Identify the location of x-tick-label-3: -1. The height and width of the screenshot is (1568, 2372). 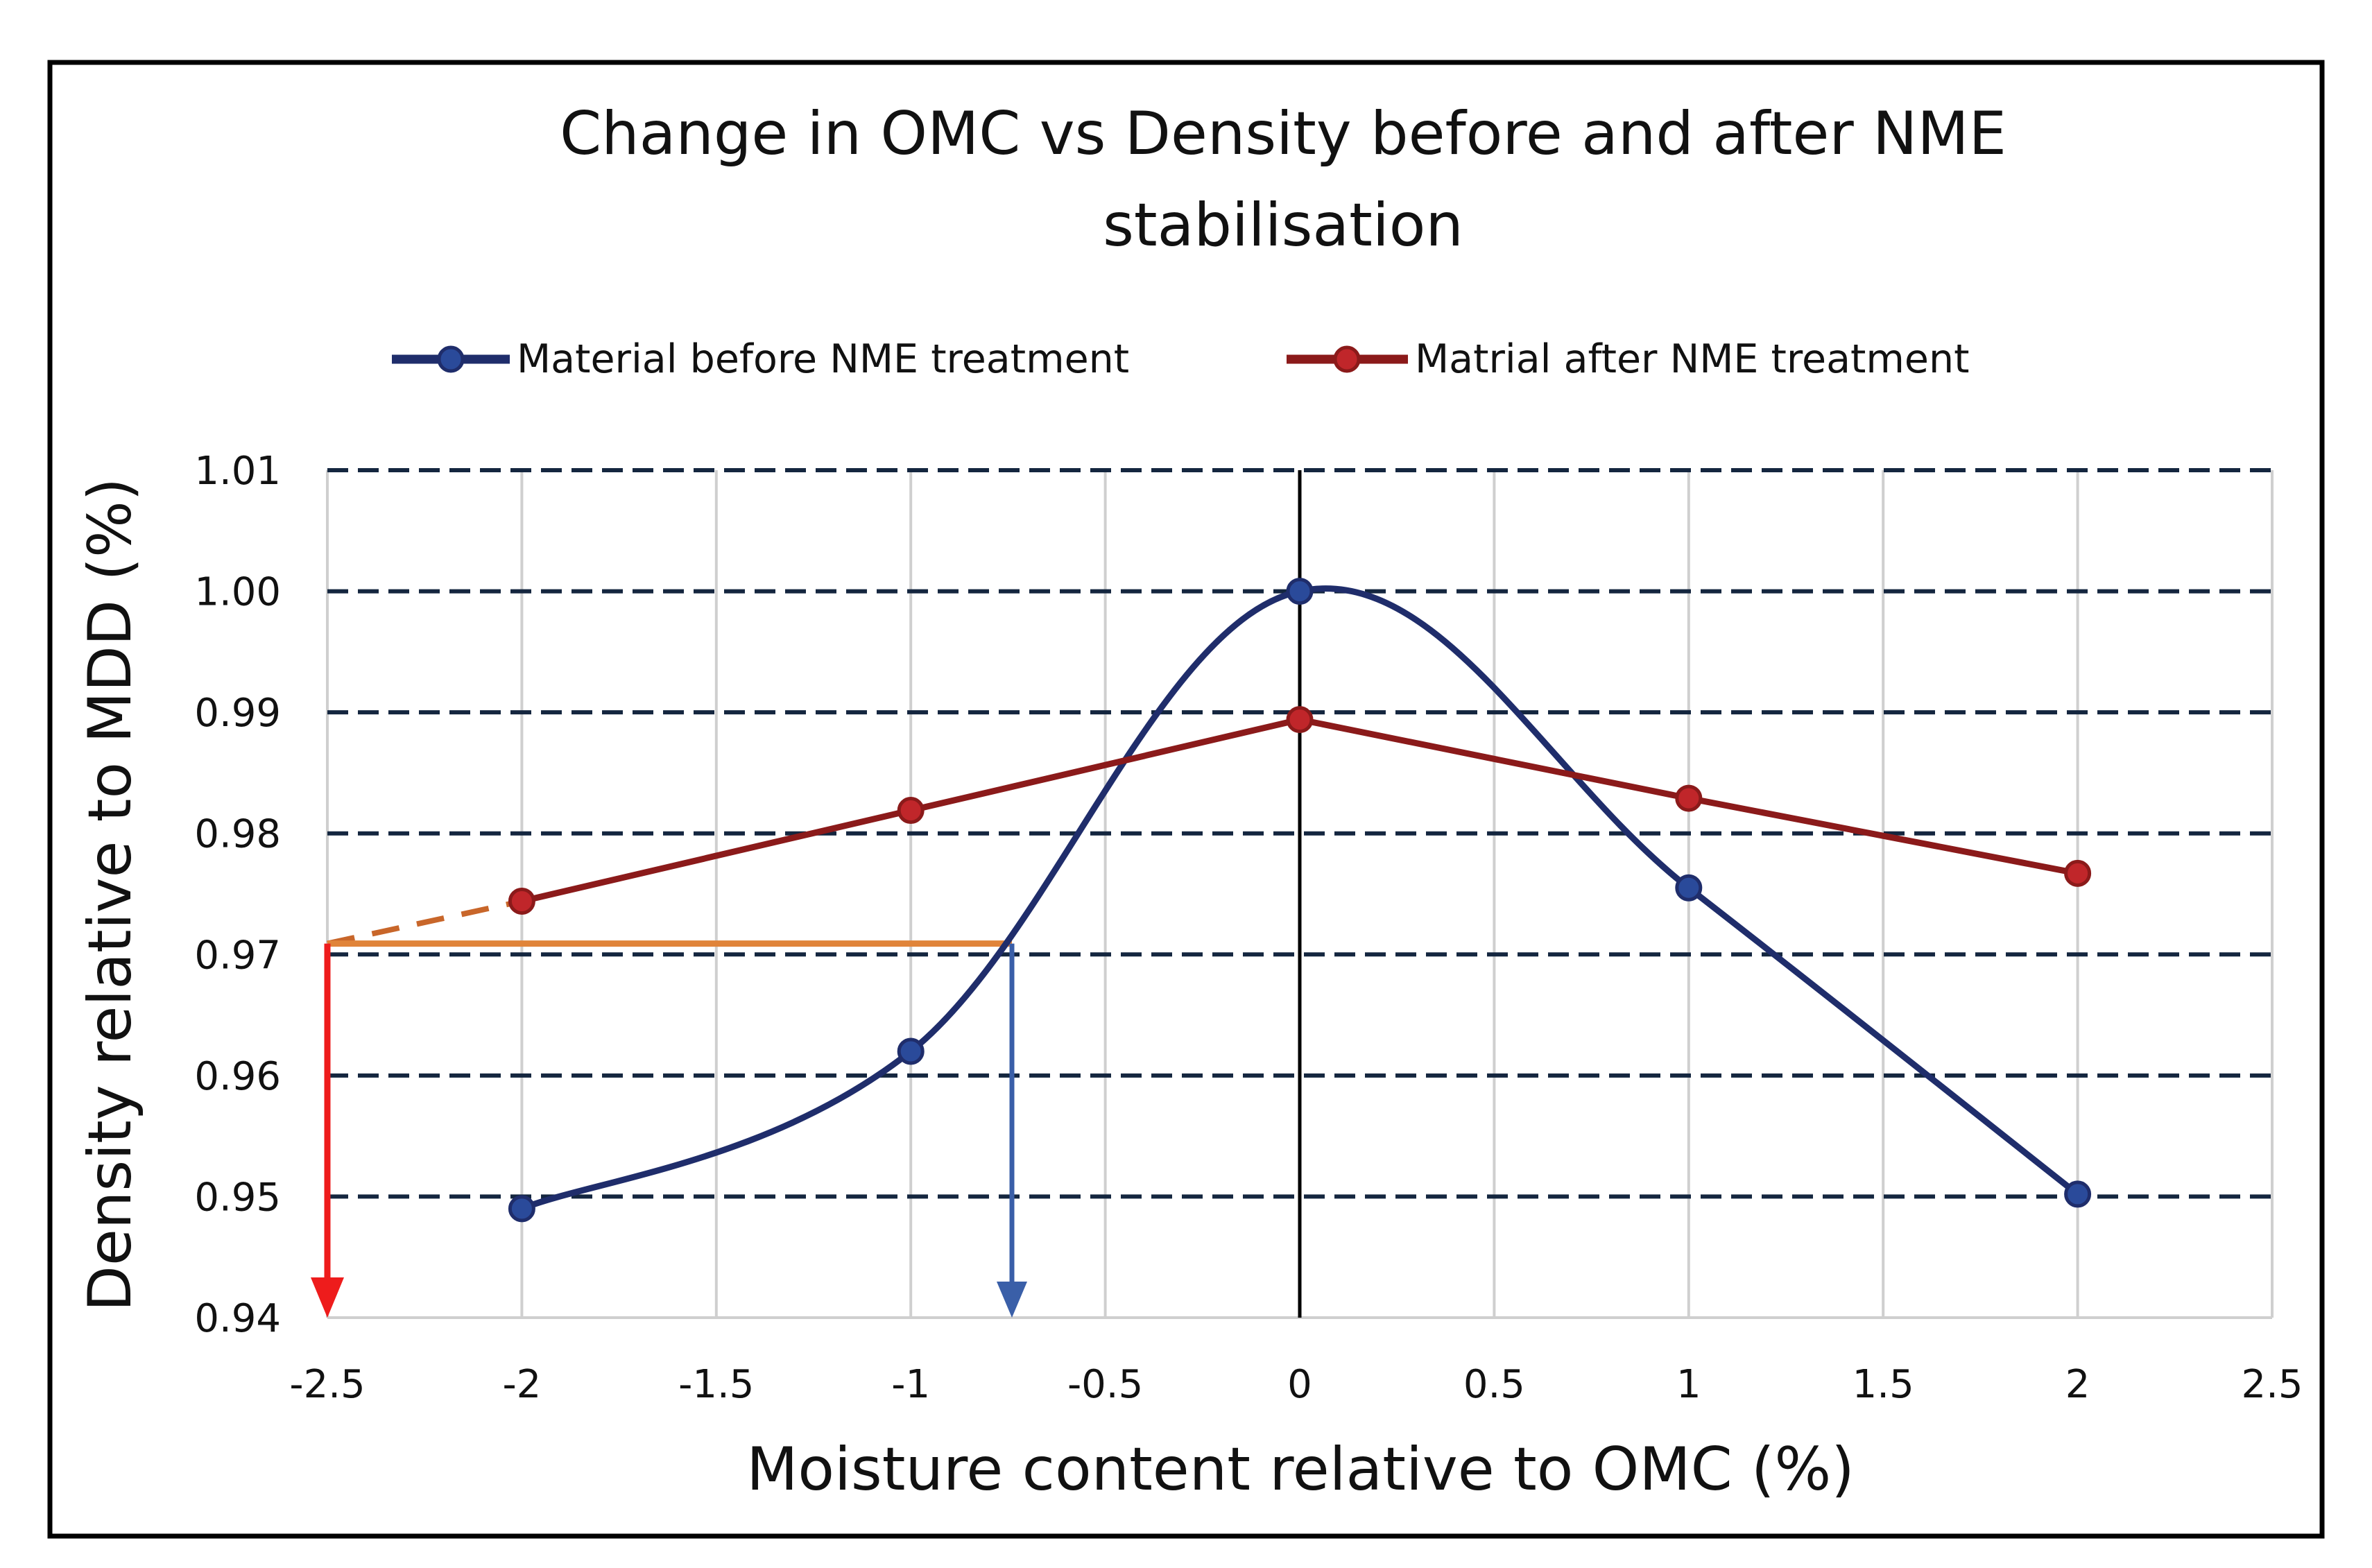
(910, 1384).